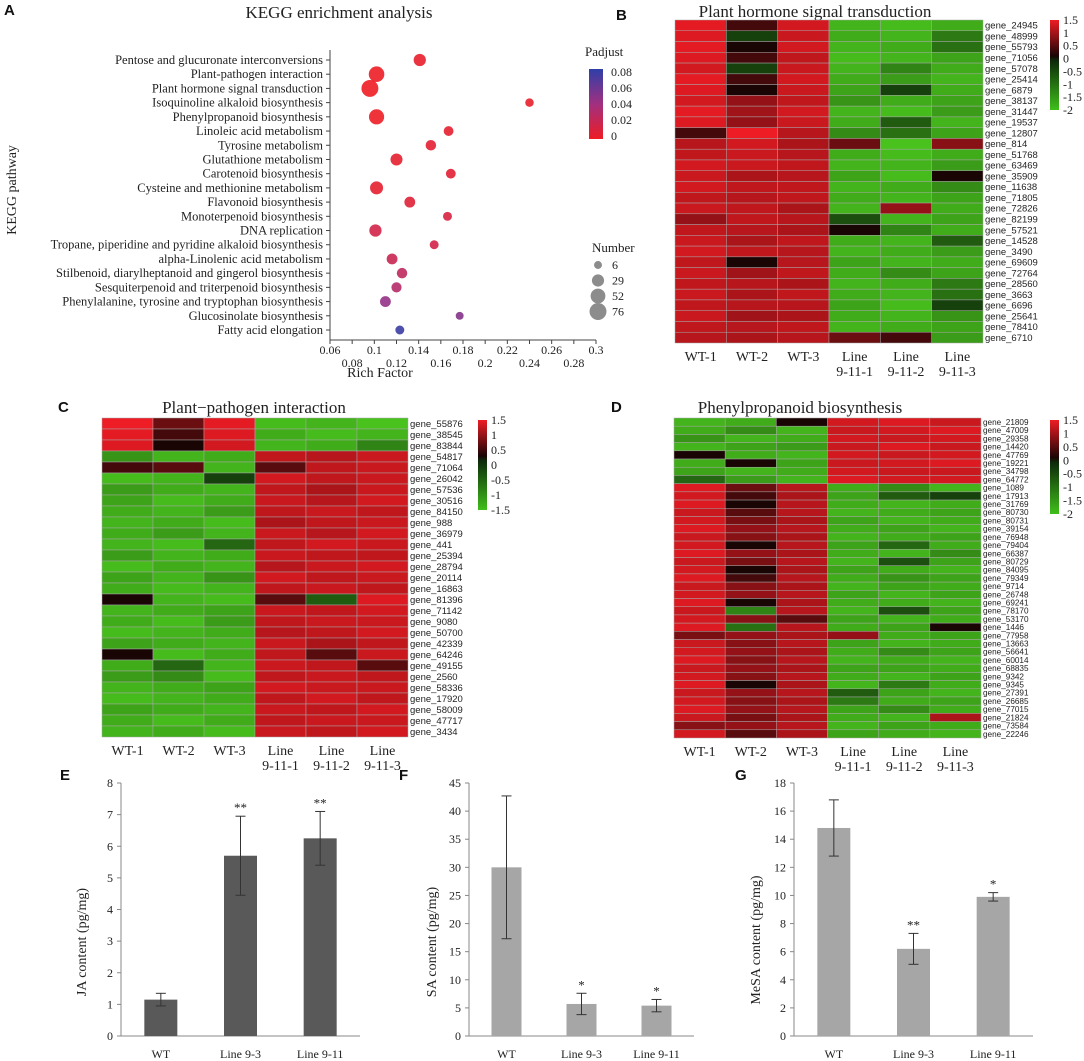 This screenshot has height=1061, width=1084. What do you see at coordinates (436, 600) in the screenshot?
I see `gene-label: gene_81396` at bounding box center [436, 600].